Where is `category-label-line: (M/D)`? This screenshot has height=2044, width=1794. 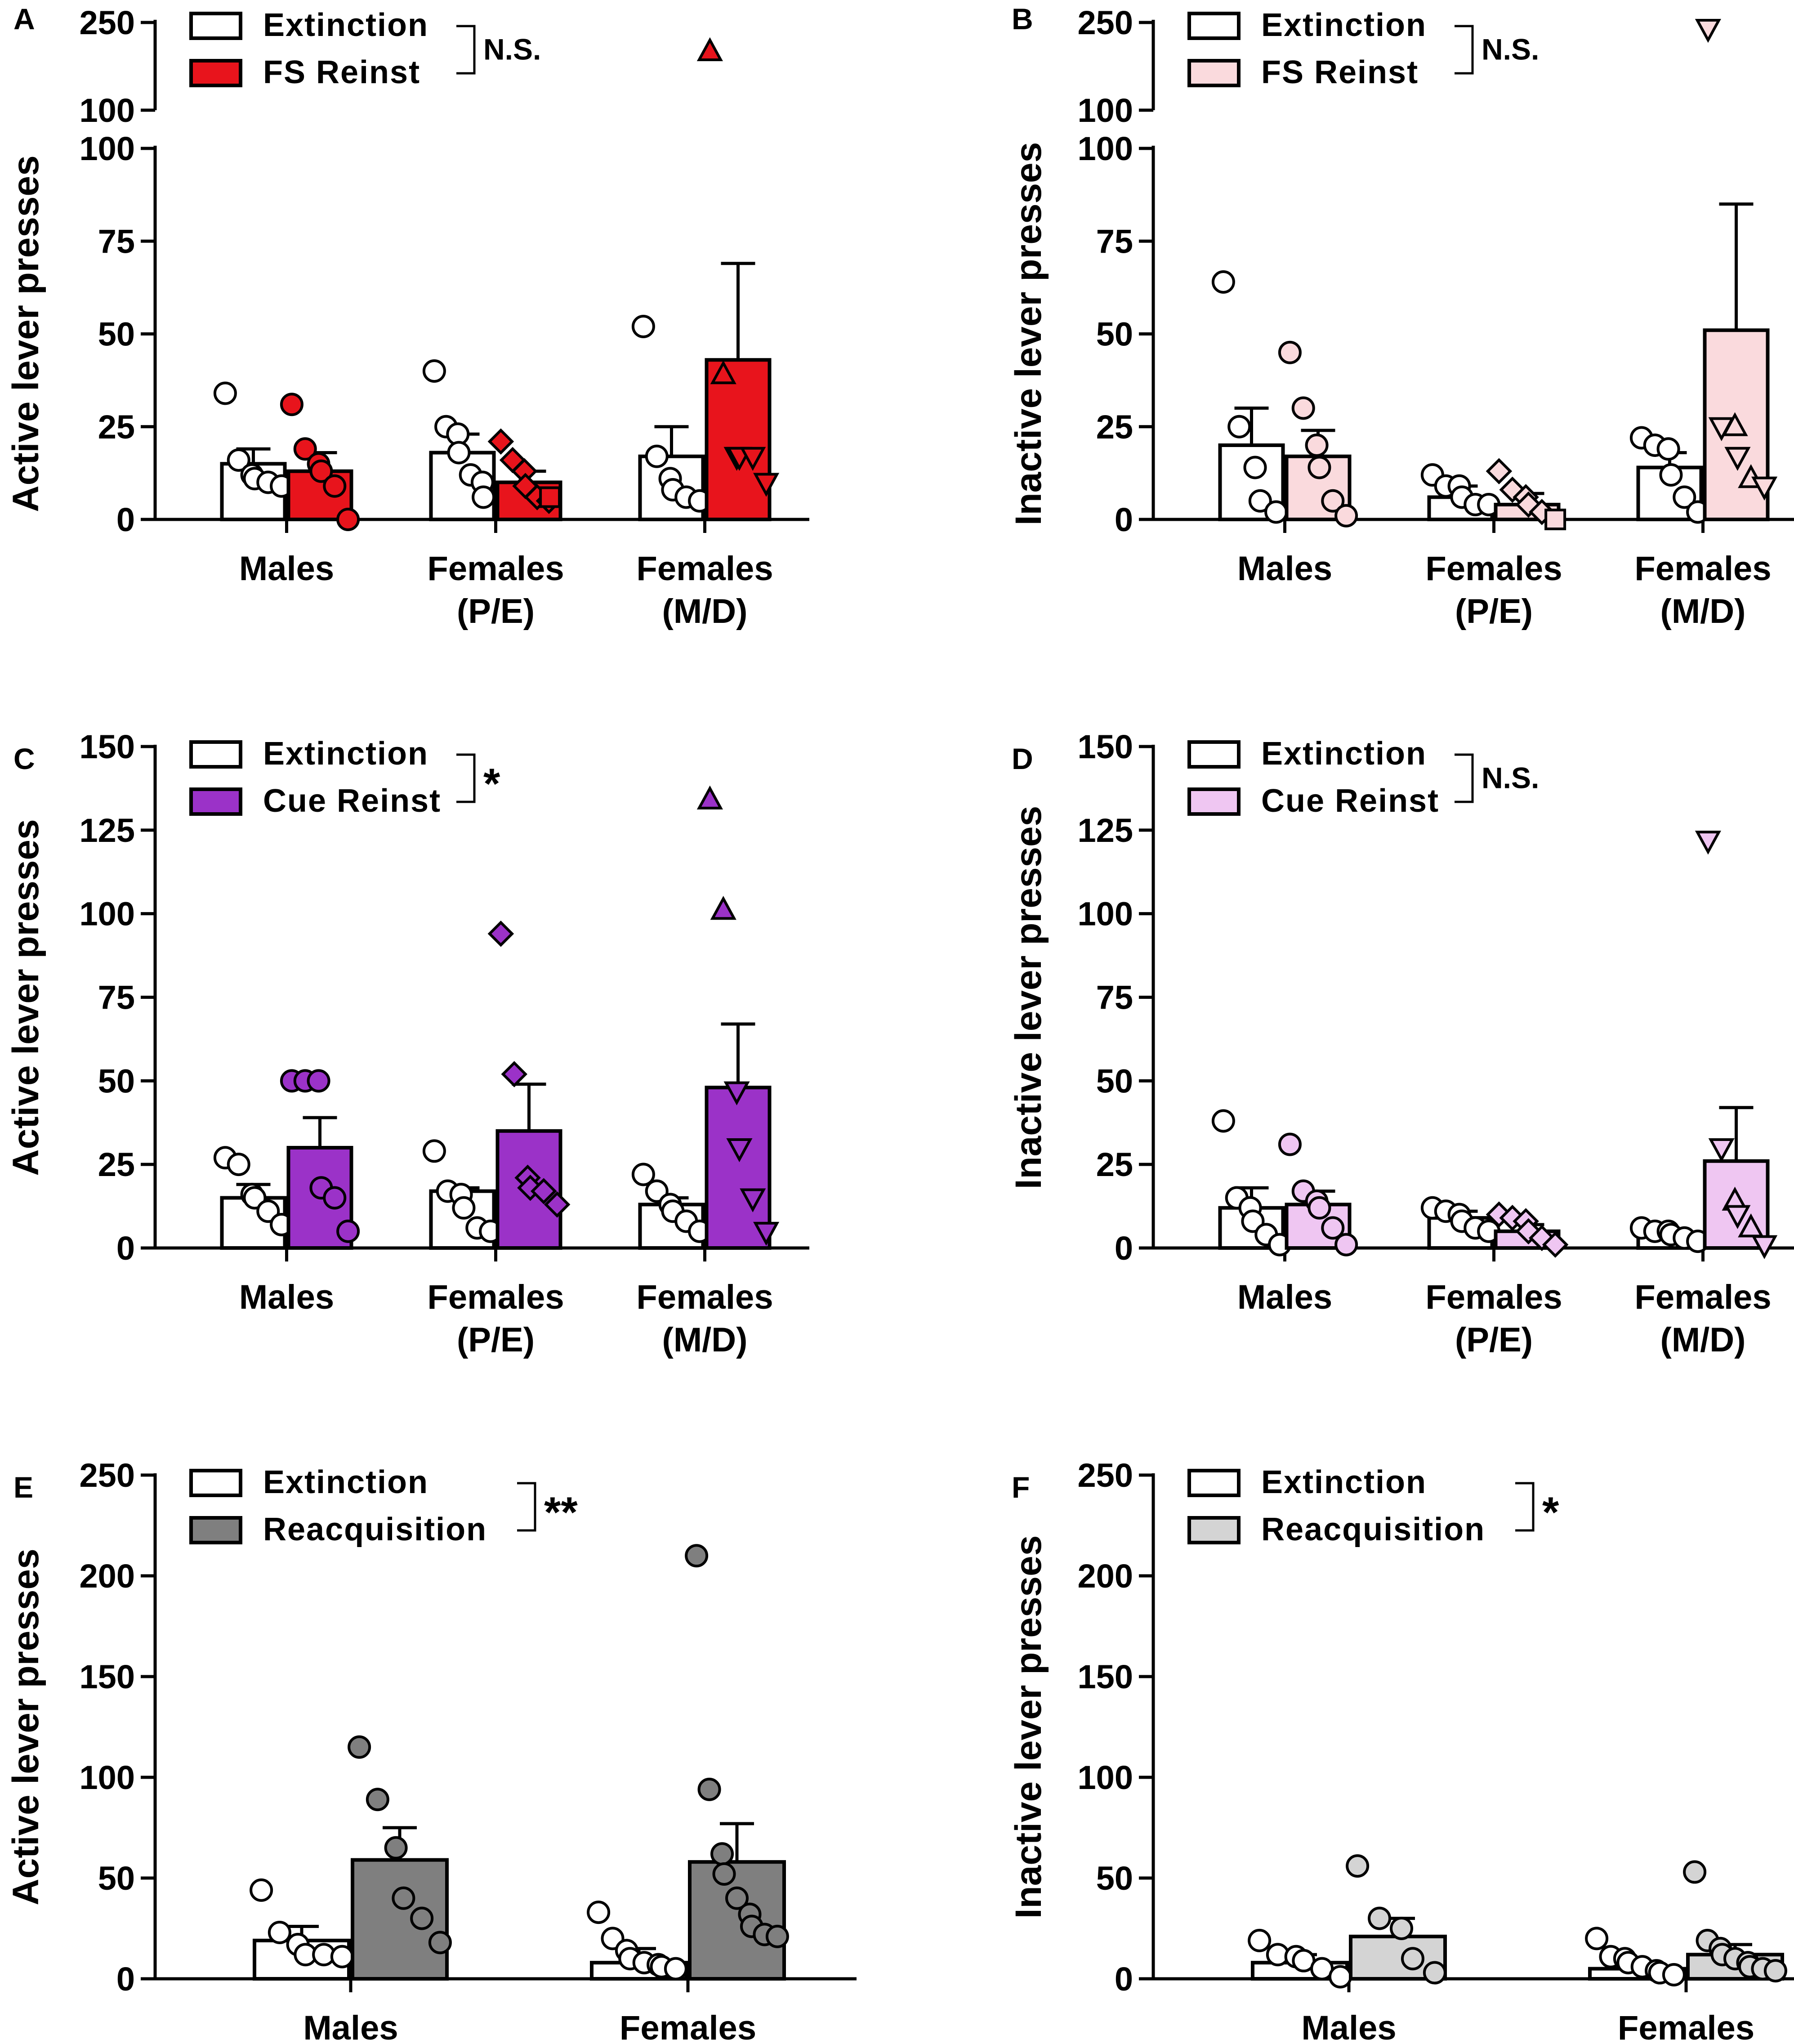
category-label-line: (M/D) is located at coordinates (705, 1340).